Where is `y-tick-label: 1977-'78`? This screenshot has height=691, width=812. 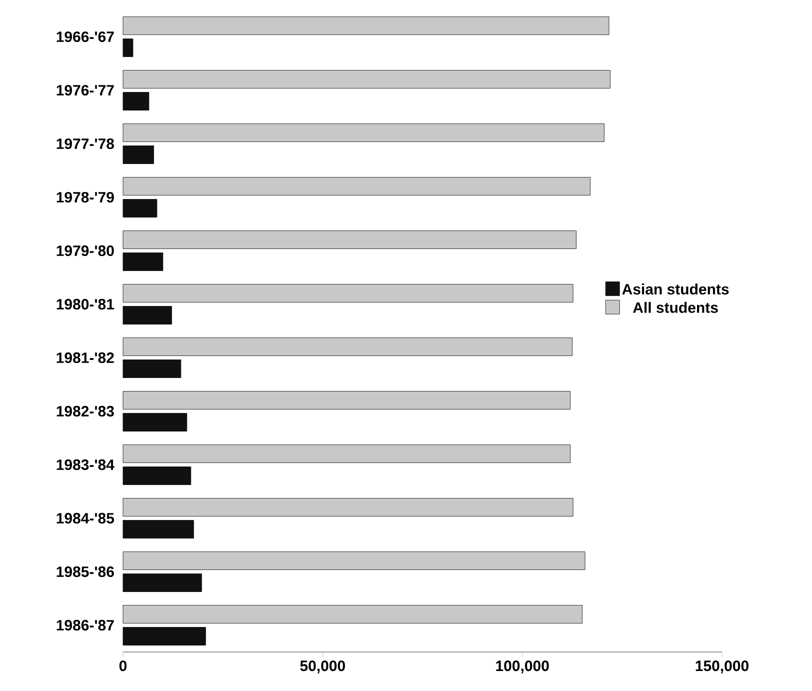
y-tick-label: 1977-'78 is located at coordinates (85, 144).